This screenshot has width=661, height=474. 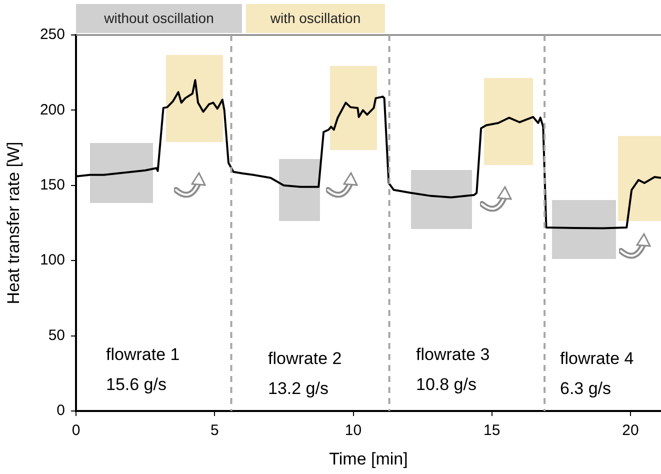 I want to click on x-tick-label: 0, so click(x=76, y=431).